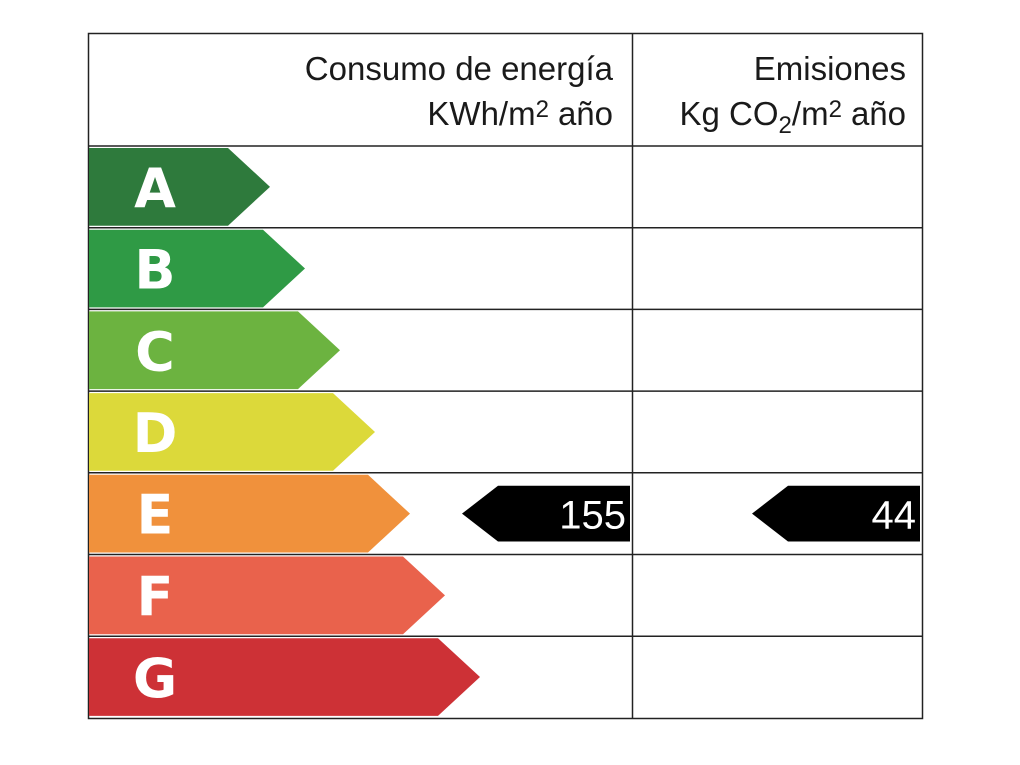 The image size is (1020, 765). I want to click on energy-unit: KWh/m2 año, so click(520, 113).